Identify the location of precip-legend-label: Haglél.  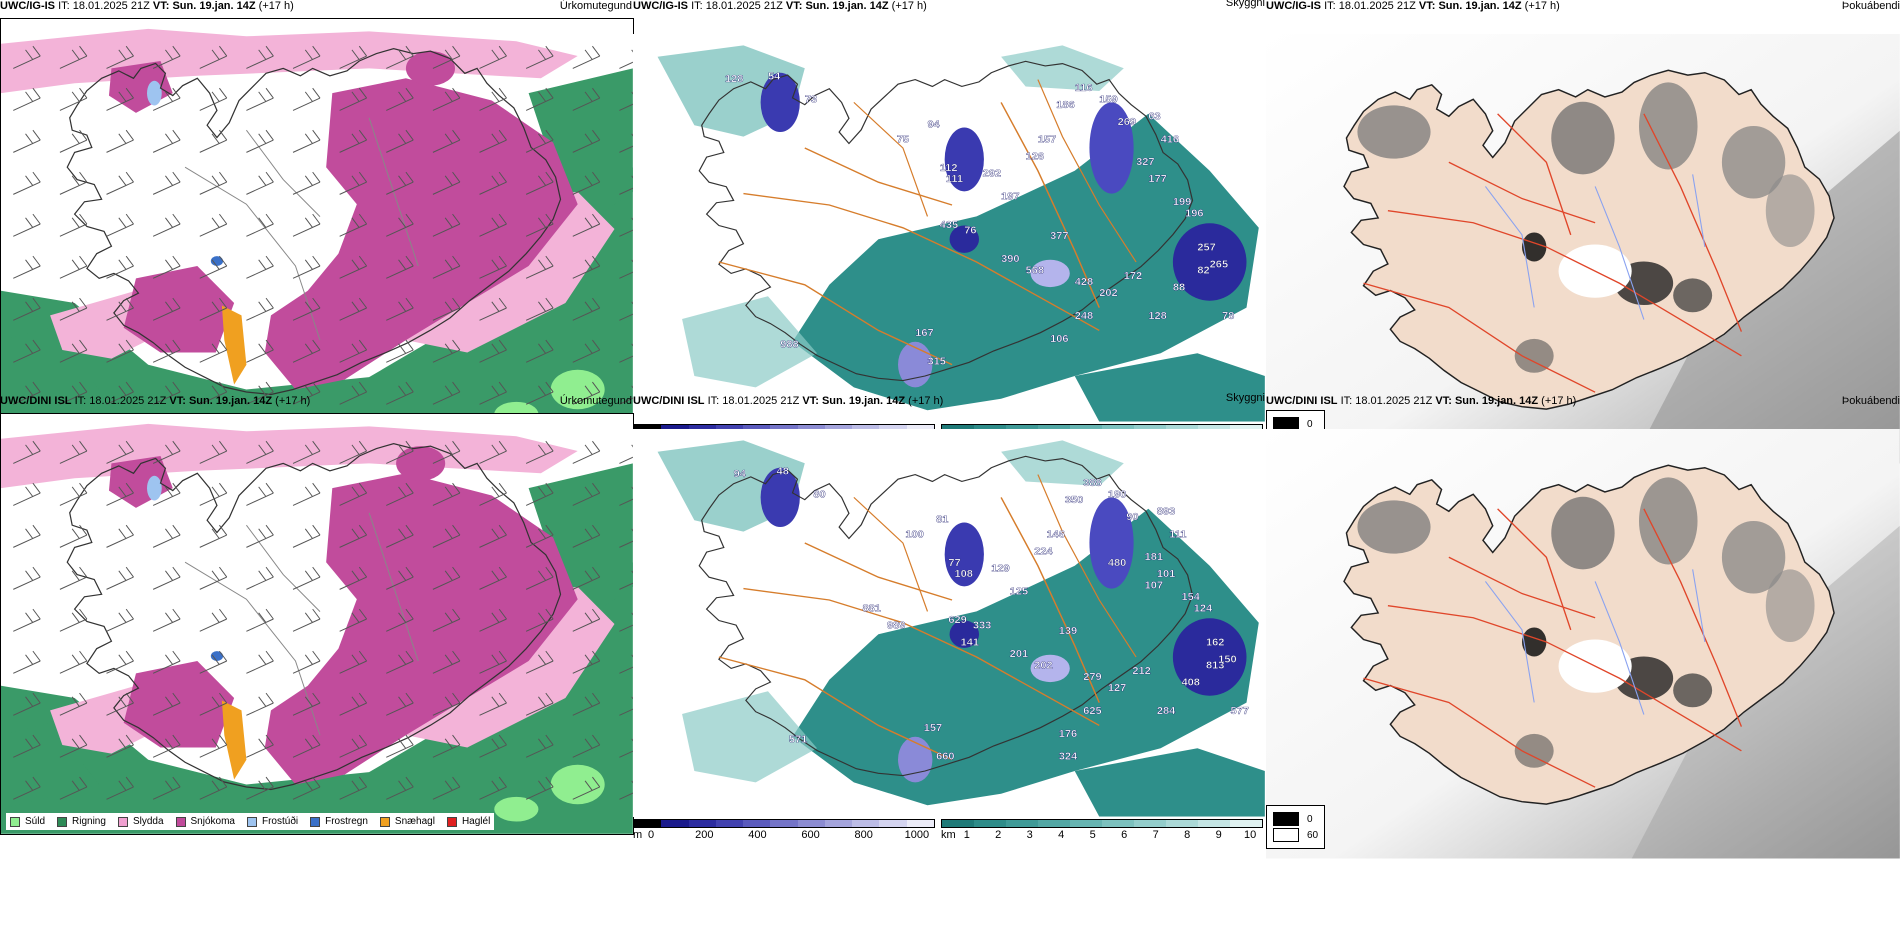
(476, 821).